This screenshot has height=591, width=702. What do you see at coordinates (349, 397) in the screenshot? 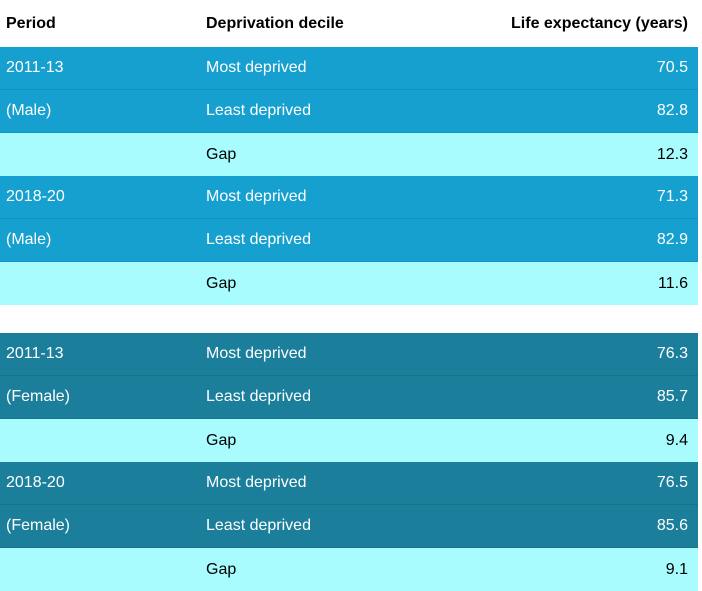
I see `table-row: (Female) Least deprived 85.7` at bounding box center [349, 397].